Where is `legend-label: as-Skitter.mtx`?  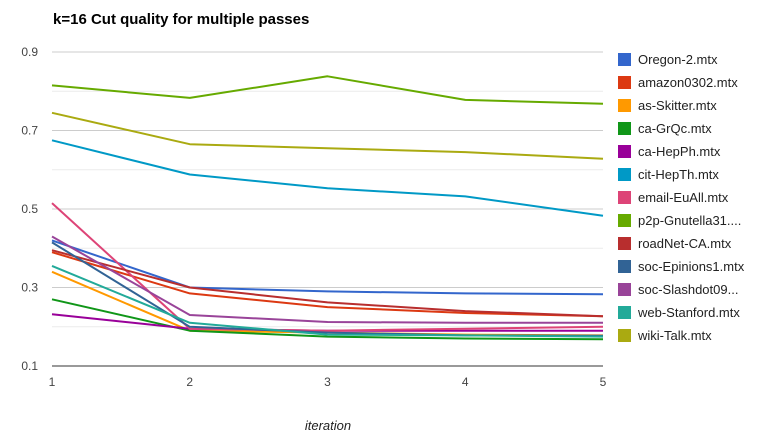 legend-label: as-Skitter.mtx is located at coordinates (677, 105).